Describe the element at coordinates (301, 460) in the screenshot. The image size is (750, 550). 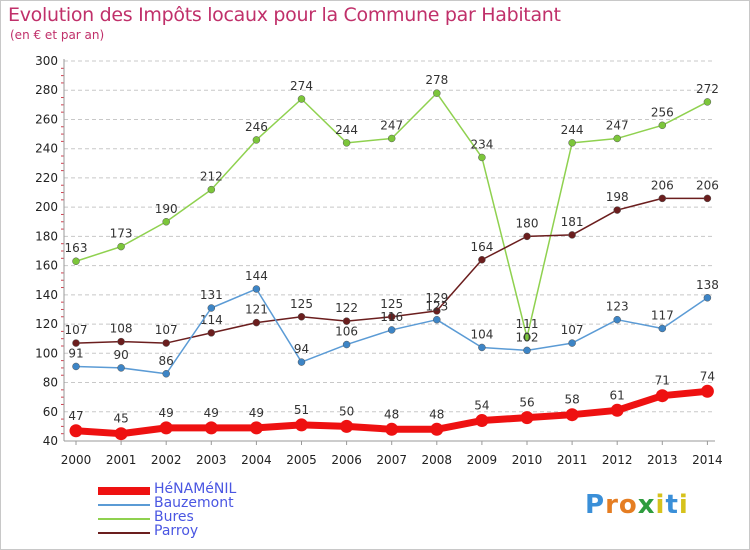
I see `x-tick-label: 2005` at that location.